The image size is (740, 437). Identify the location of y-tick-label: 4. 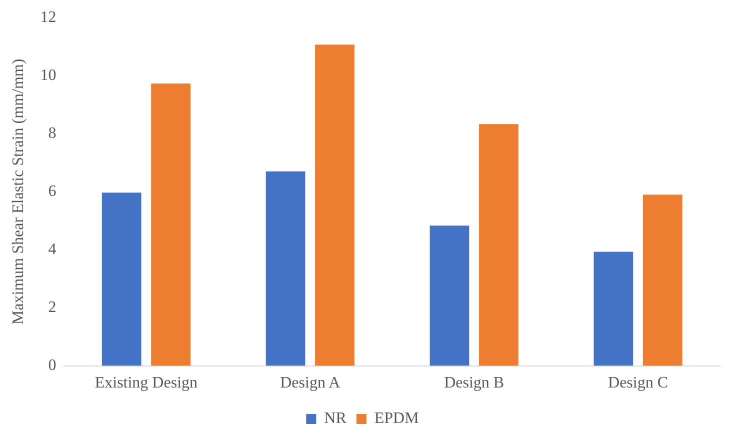
(52, 249).